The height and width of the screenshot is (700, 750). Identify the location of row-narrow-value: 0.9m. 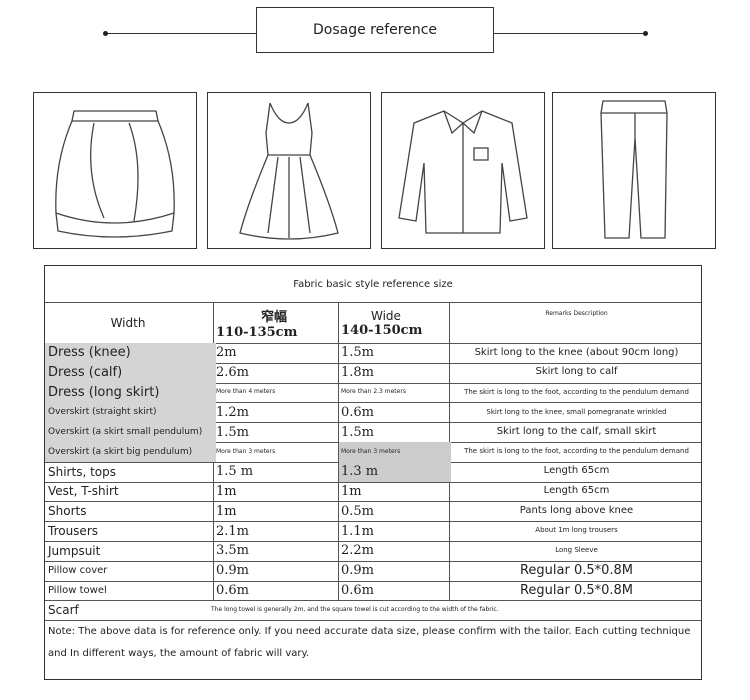
(233, 571).